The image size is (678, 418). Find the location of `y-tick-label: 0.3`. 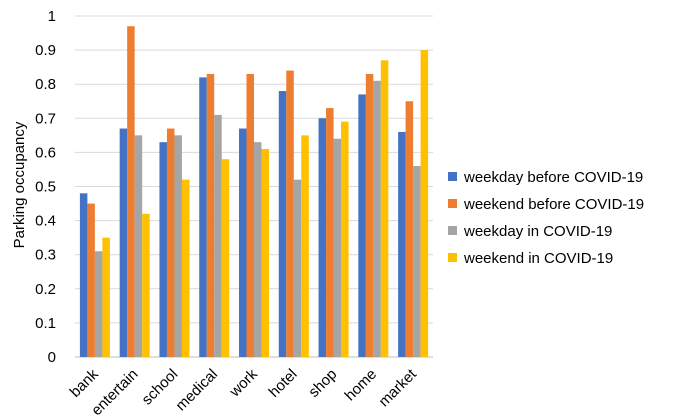

y-tick-label: 0.3 is located at coordinates (45, 255).